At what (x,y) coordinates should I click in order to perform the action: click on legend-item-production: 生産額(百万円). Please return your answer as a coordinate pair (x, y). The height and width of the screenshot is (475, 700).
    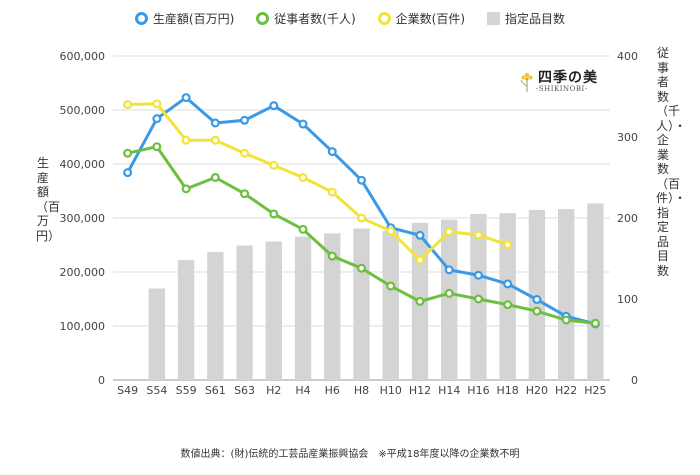
    Looking at the image, I should click on (184, 18).